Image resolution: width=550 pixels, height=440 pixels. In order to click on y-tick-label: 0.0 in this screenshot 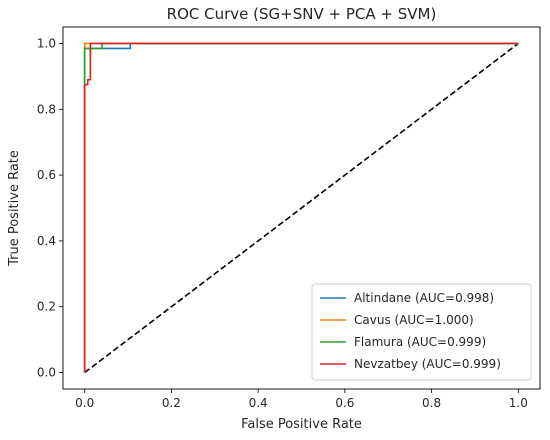, I will do `click(46, 373)`.